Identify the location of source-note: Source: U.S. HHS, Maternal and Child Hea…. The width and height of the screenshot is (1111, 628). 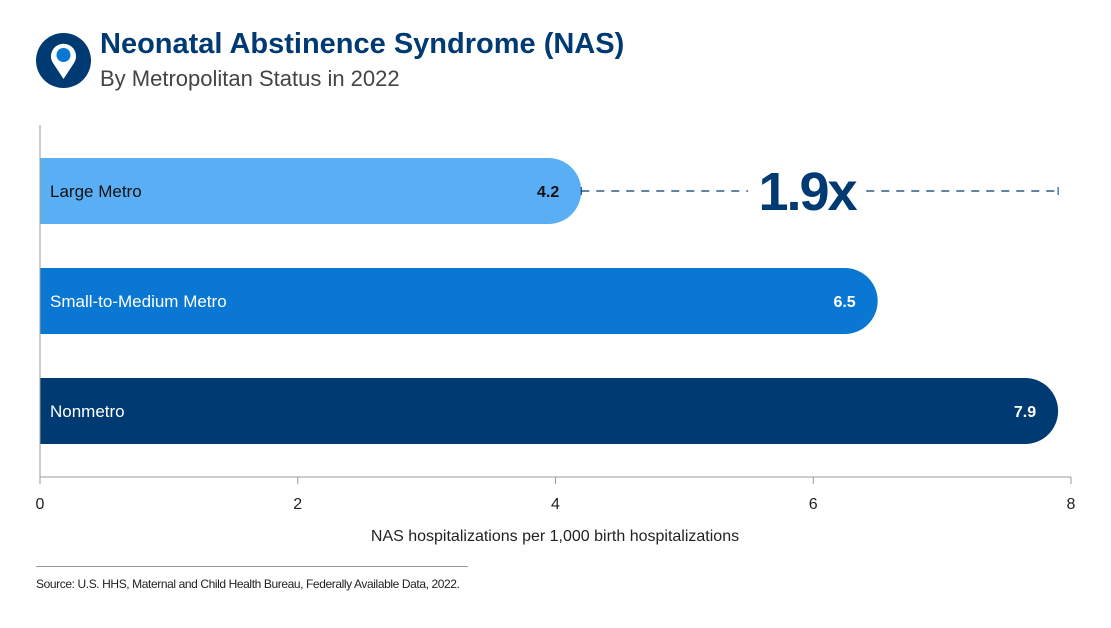
(248, 584).